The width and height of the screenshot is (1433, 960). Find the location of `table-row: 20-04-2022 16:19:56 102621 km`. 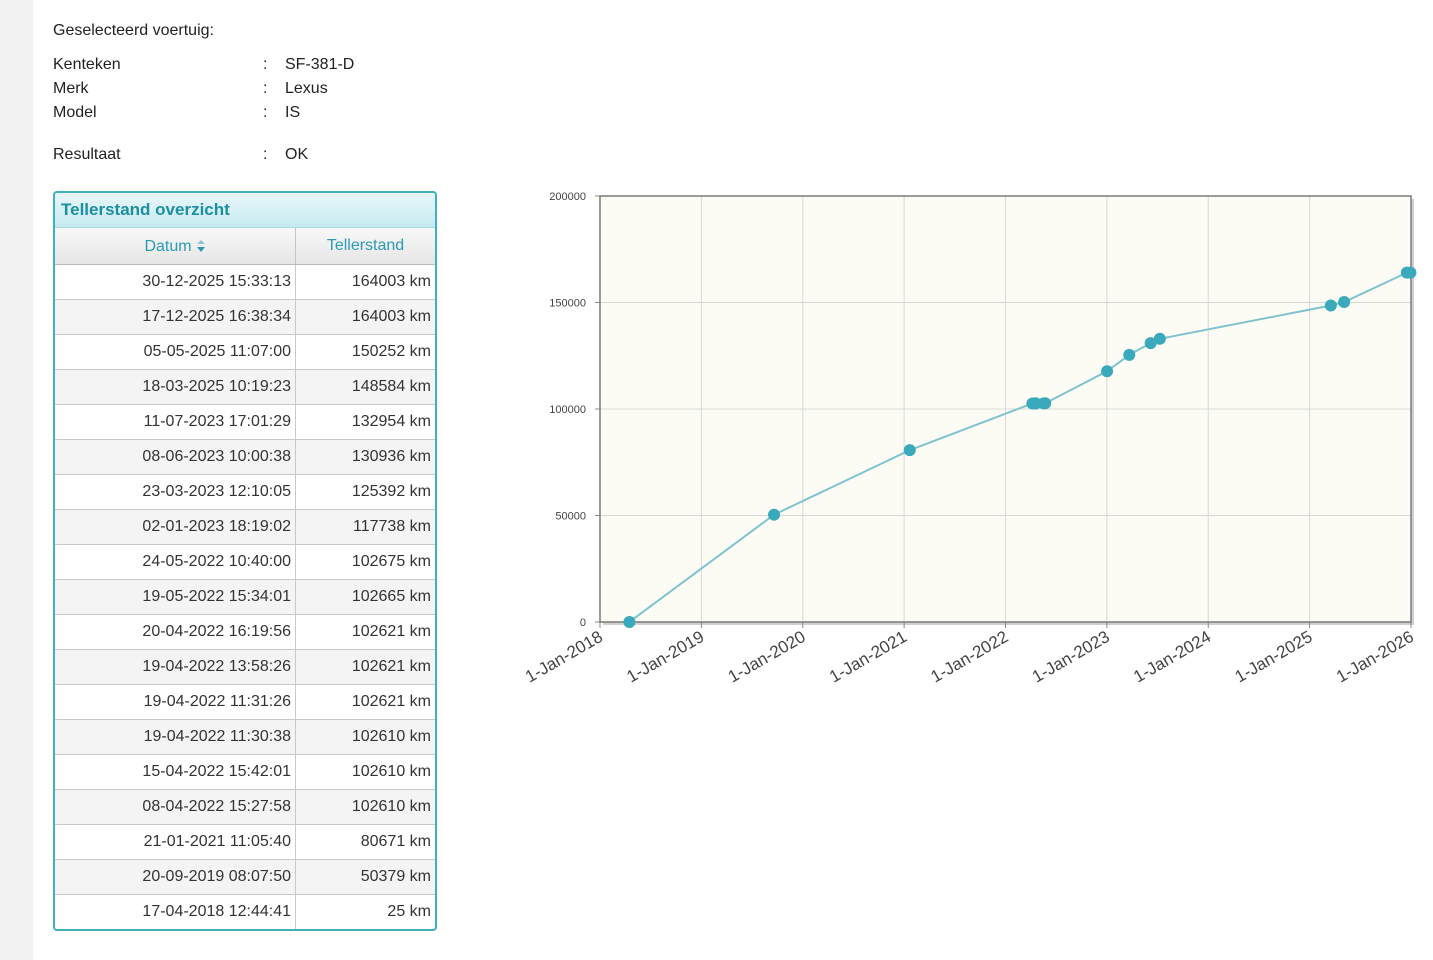

table-row: 20-04-2022 16:19:56 102621 km is located at coordinates (245, 632).